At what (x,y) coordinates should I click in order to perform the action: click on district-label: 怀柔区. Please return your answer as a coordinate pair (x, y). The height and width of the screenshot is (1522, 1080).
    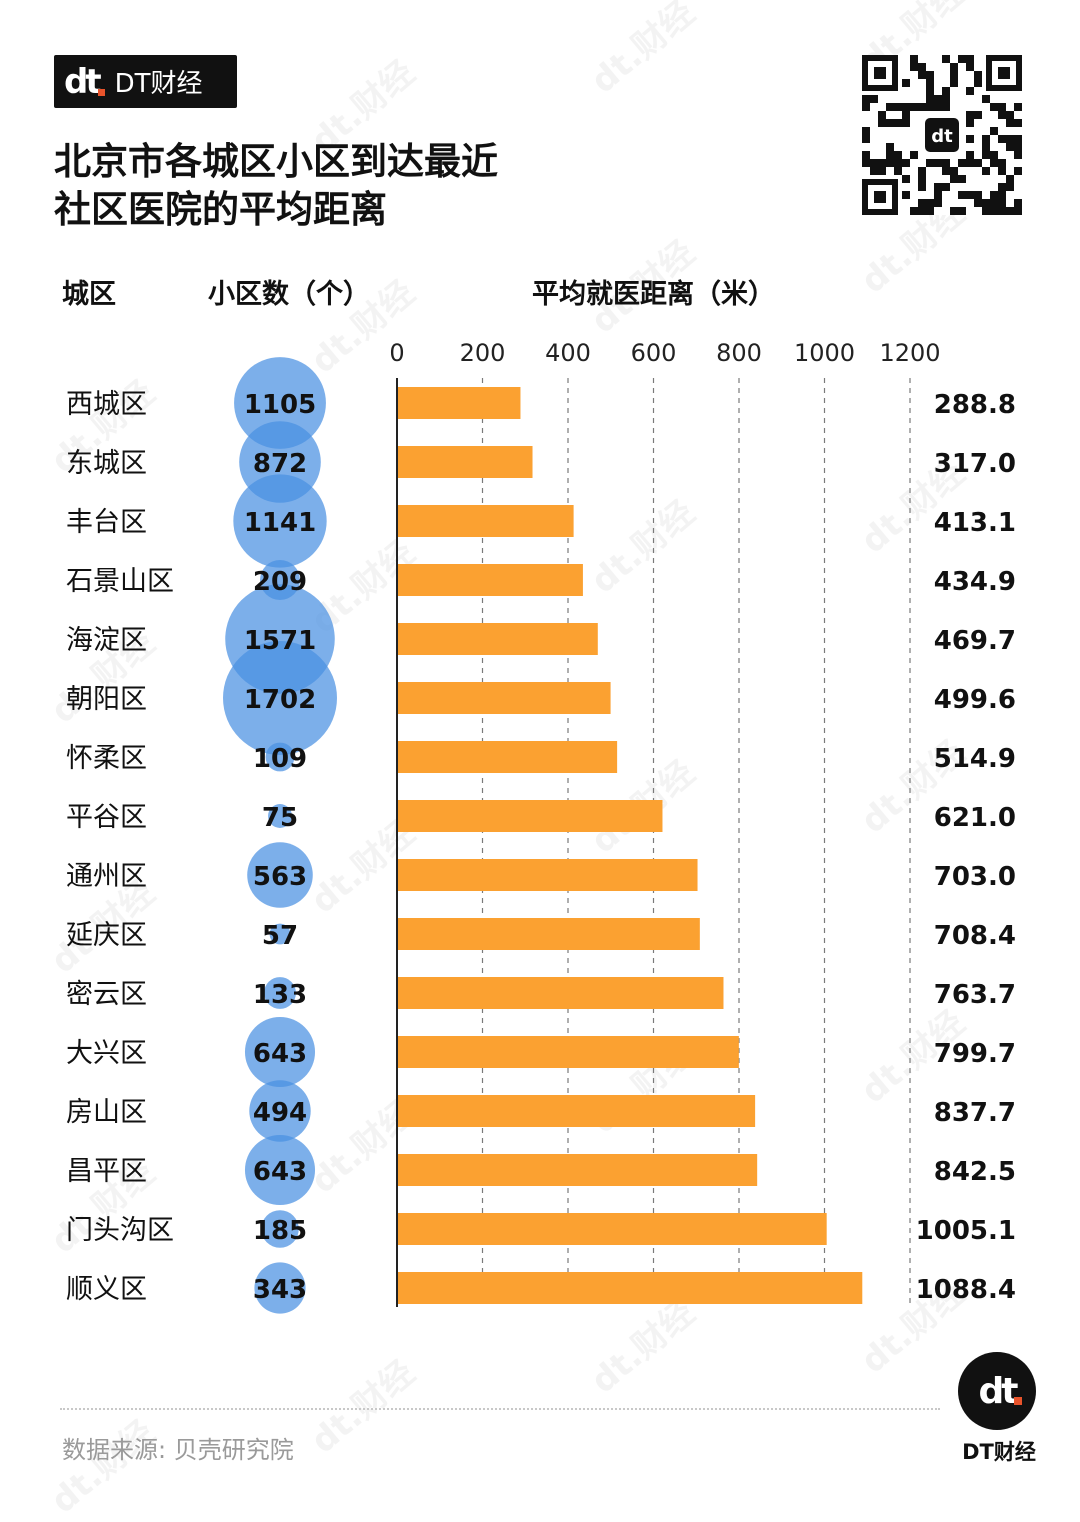
    Looking at the image, I should click on (106, 758).